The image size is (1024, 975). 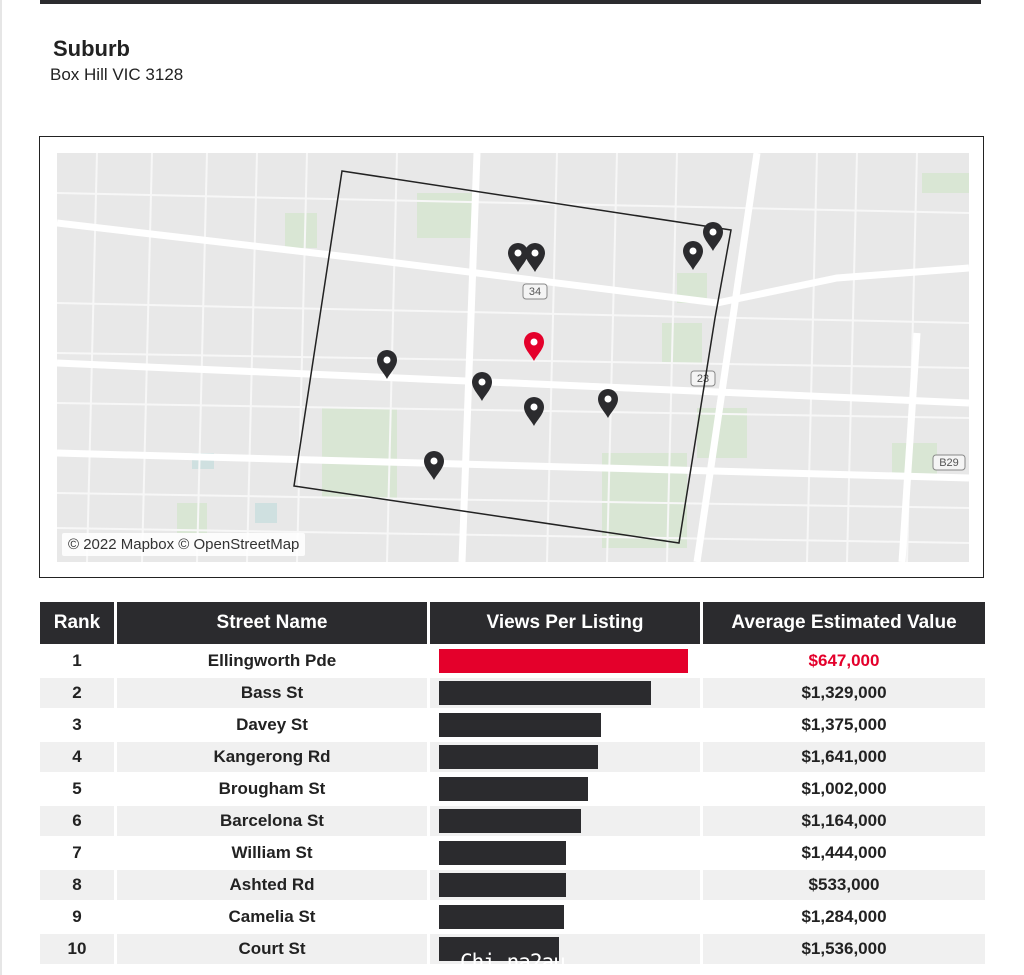 What do you see at coordinates (844, 884) in the screenshot?
I see `estimated-value-cell: $533,000` at bounding box center [844, 884].